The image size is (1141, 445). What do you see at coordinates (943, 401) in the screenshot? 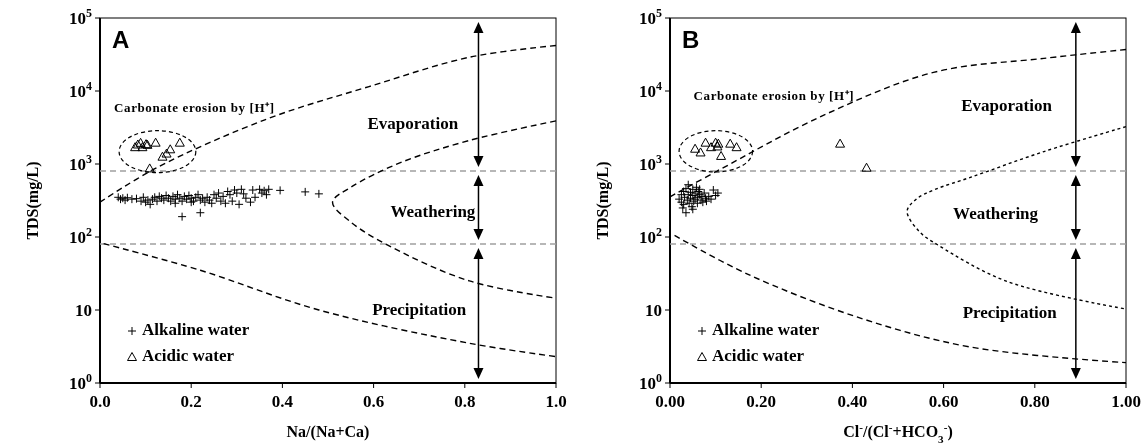
I see `x-tick-label: 0.60` at bounding box center [943, 401].